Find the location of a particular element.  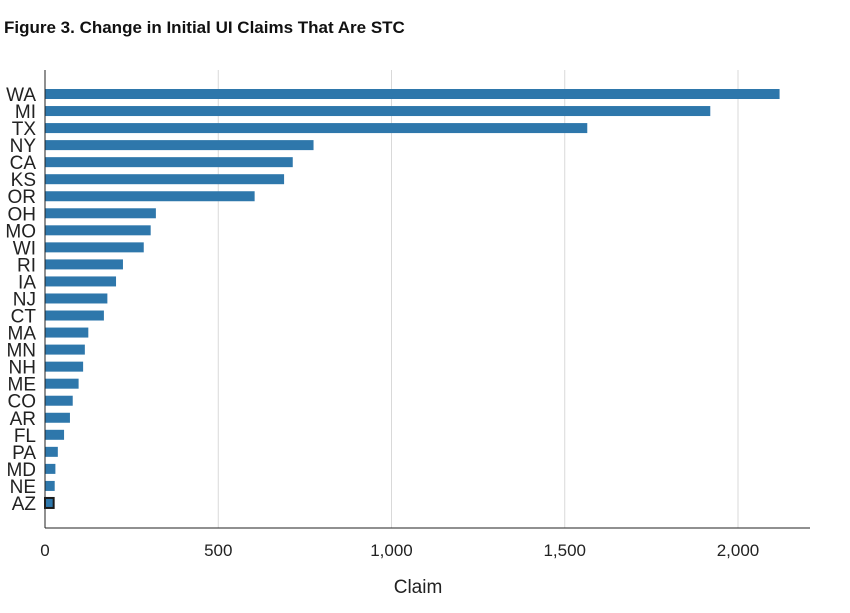

category-label-oh: OH is located at coordinates (22, 214).